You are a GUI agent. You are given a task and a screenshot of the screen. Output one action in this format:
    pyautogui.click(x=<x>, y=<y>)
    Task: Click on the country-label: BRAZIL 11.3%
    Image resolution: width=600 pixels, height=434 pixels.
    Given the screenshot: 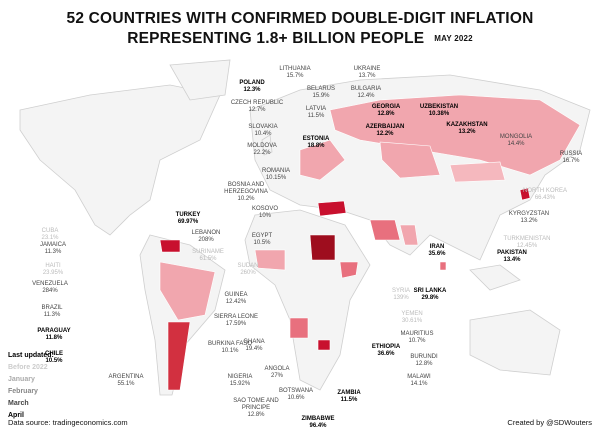 What is the action you would take?
    pyautogui.click(x=51, y=312)
    